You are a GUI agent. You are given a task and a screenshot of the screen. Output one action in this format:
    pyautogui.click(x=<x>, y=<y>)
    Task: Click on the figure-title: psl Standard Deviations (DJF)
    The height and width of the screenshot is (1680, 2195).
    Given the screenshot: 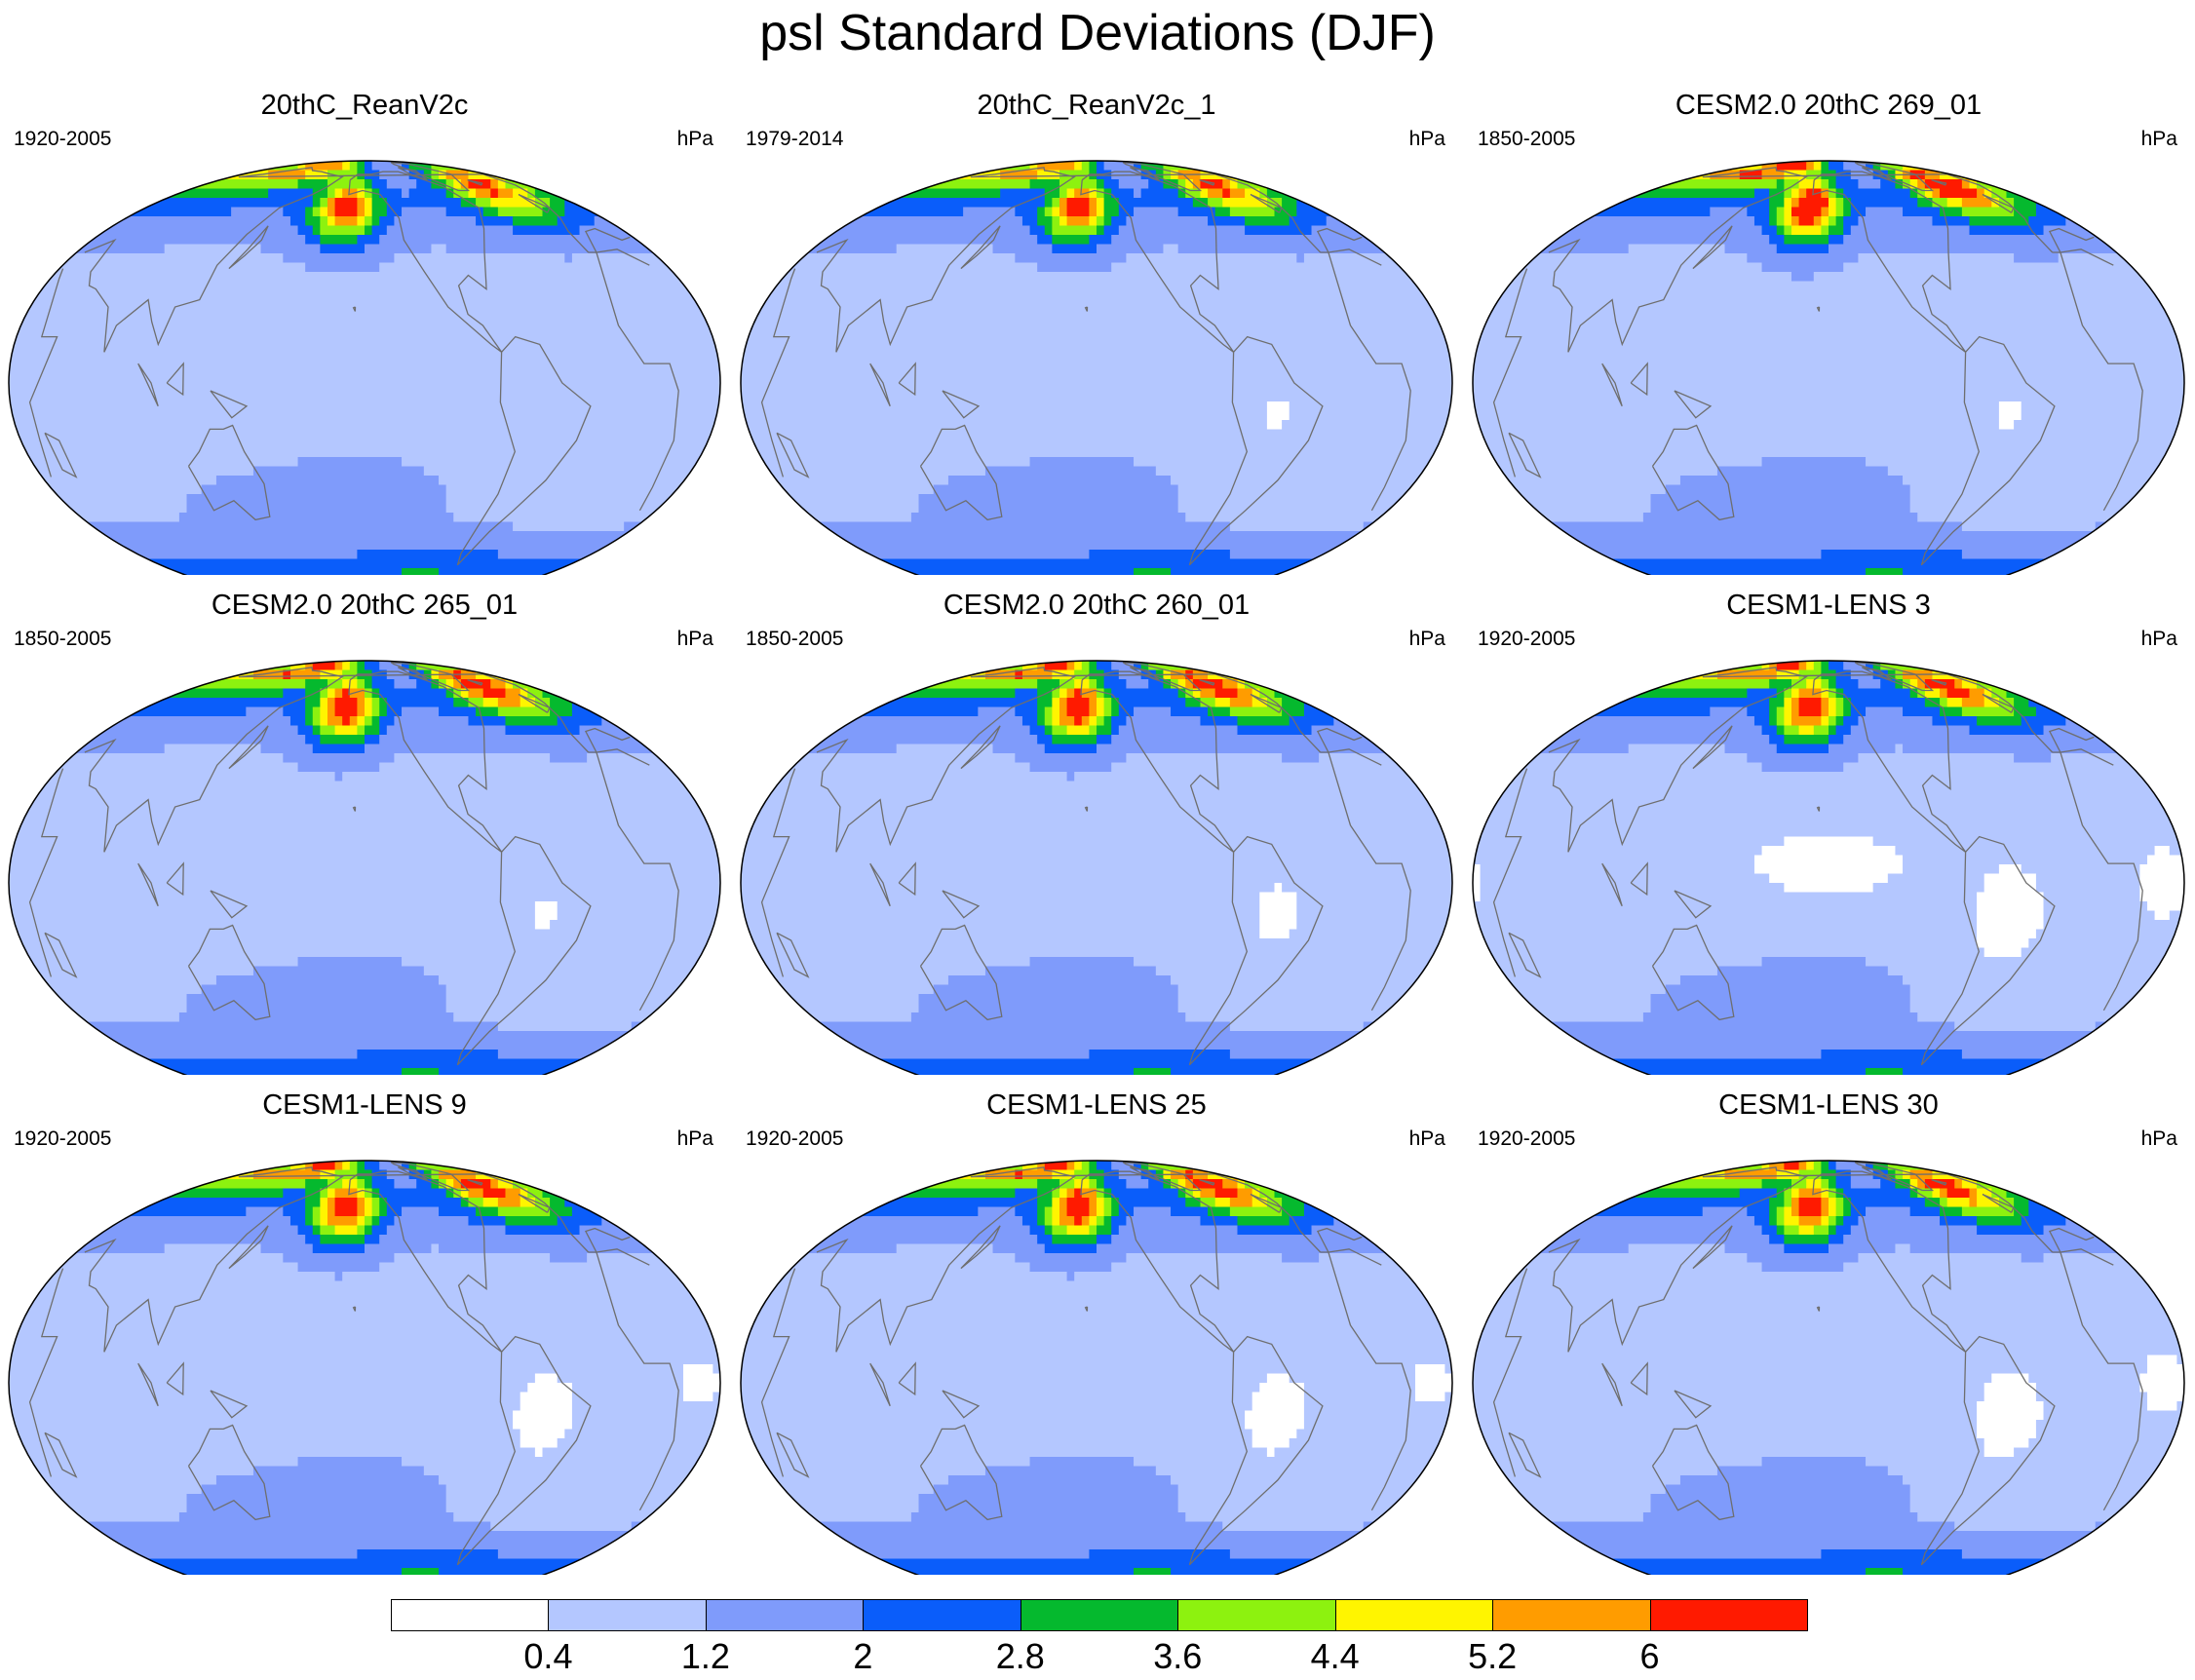 What is the action you would take?
    pyautogui.click(x=1097, y=33)
    